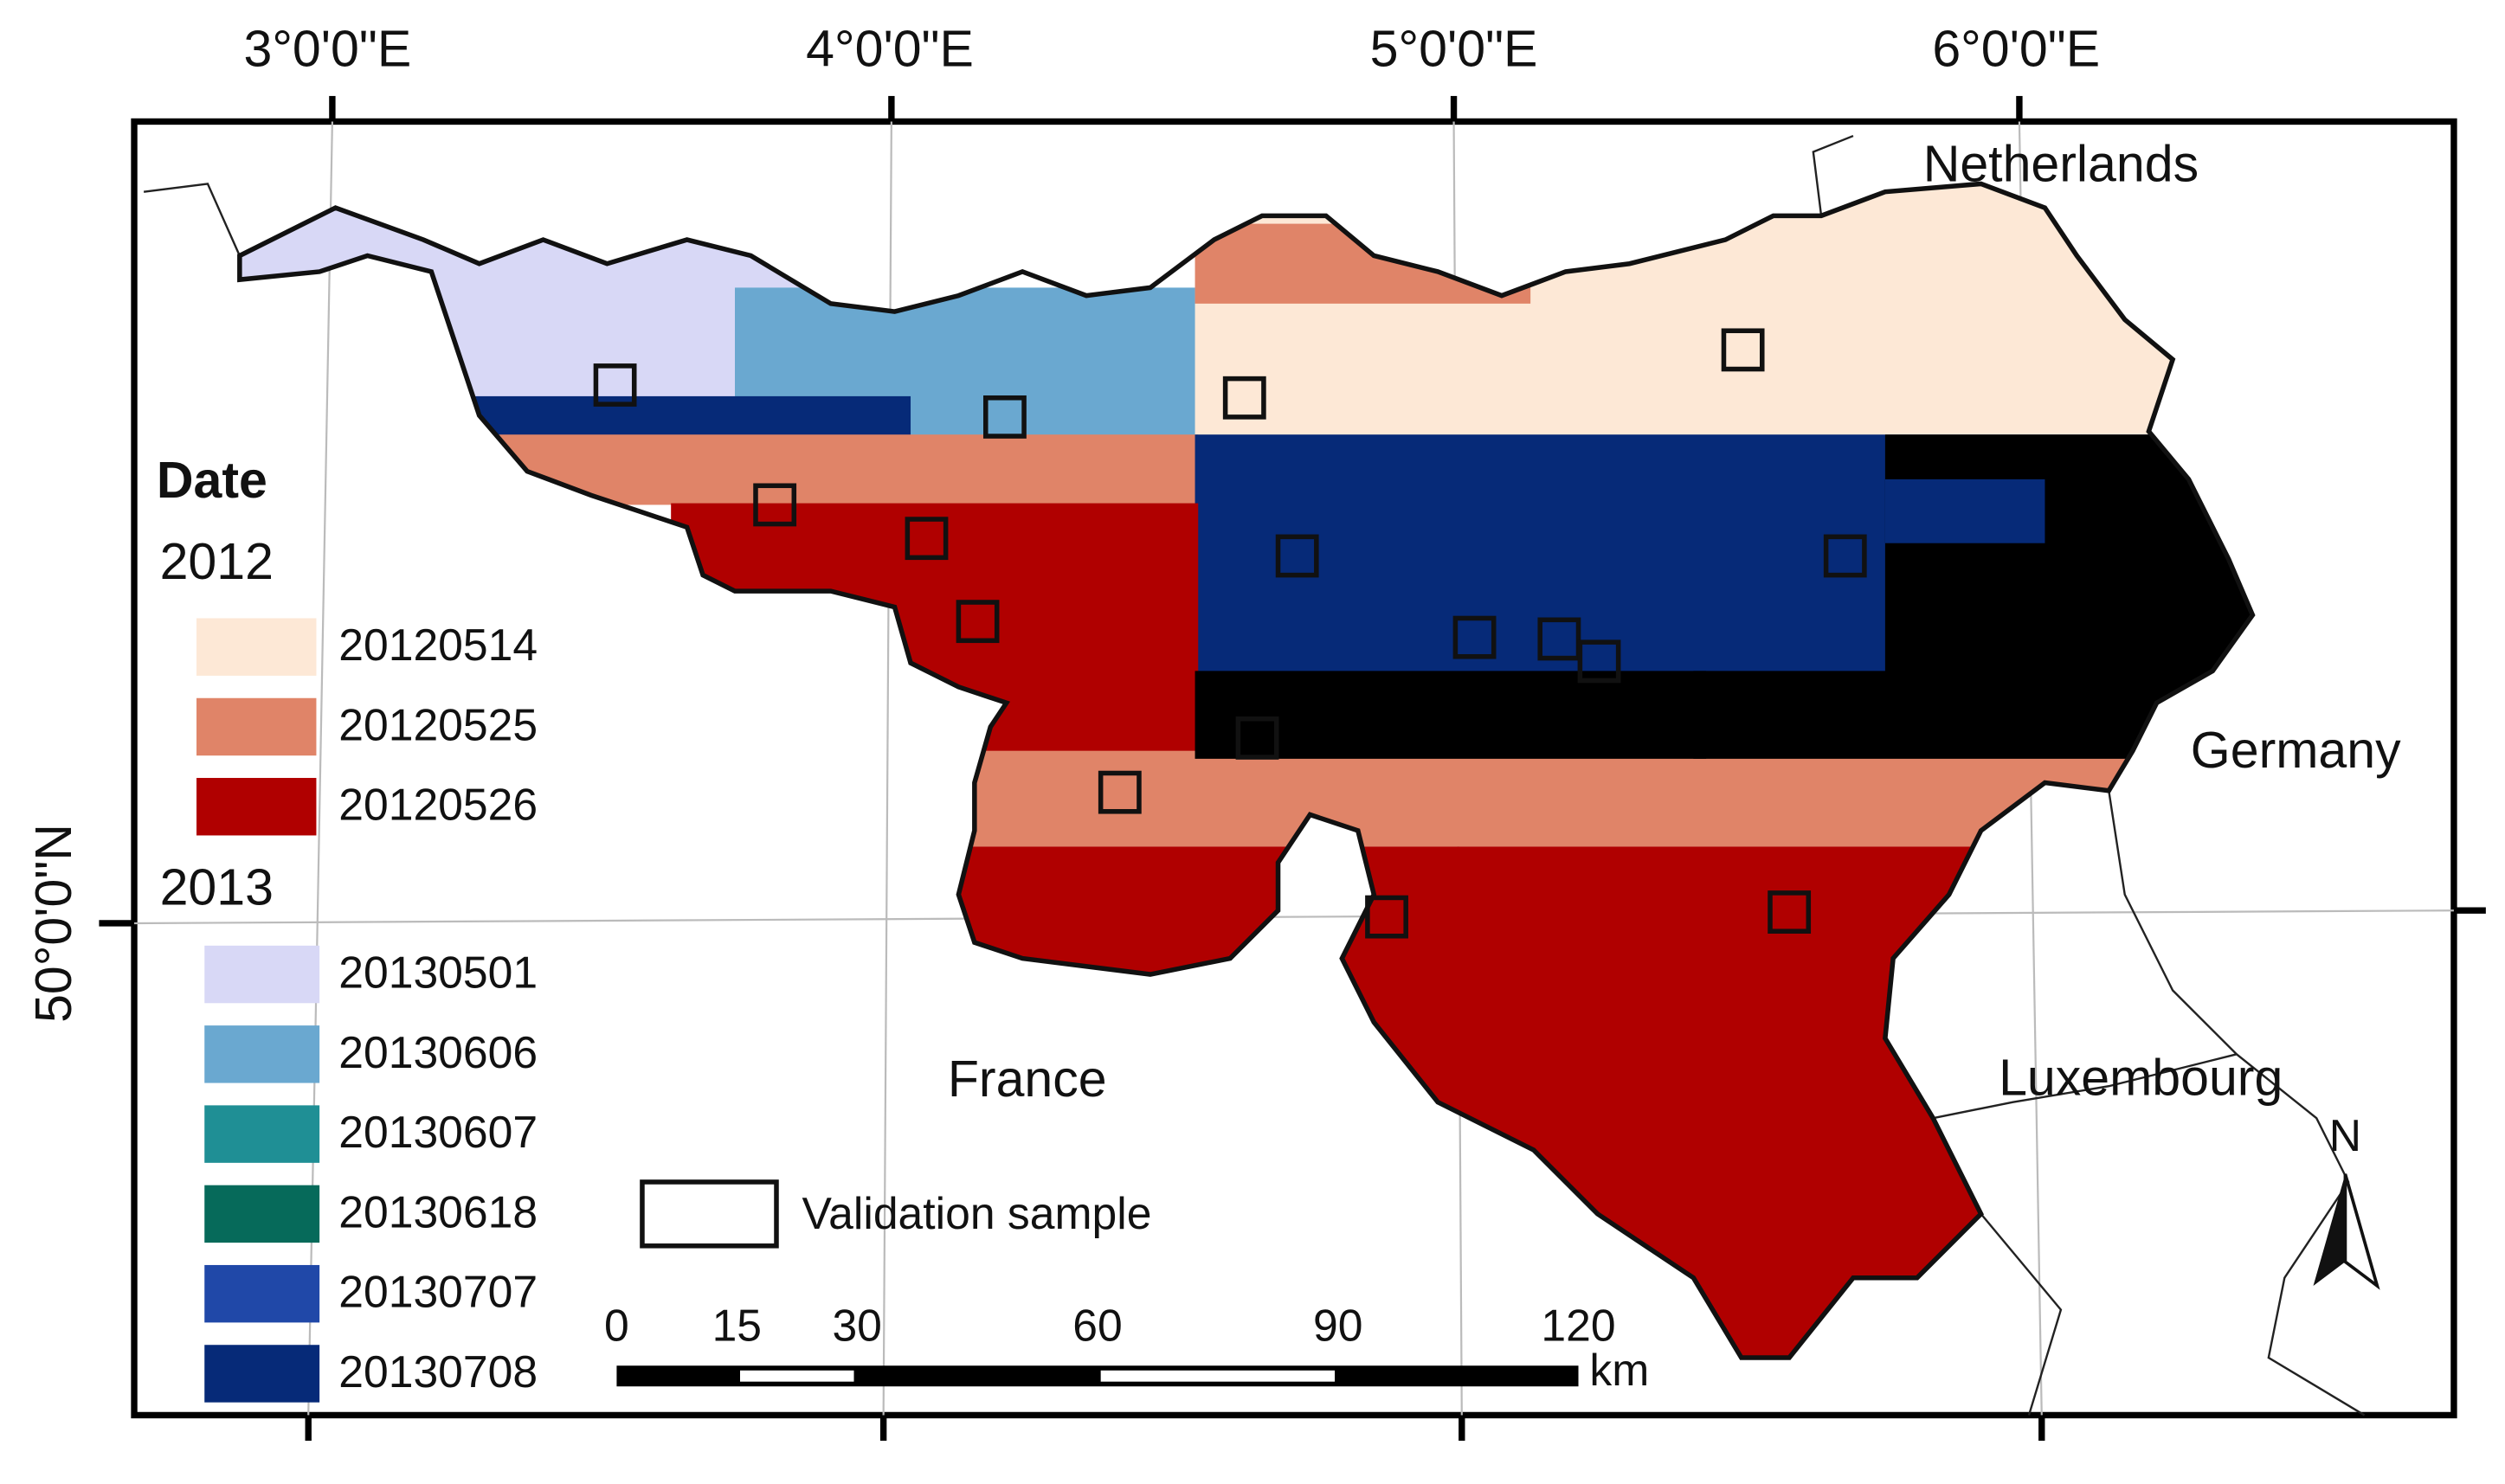 This screenshot has width=2505, height=1484. Describe the element at coordinates (2347, 1200) in the screenshot. I see `north-arrow: N` at that location.